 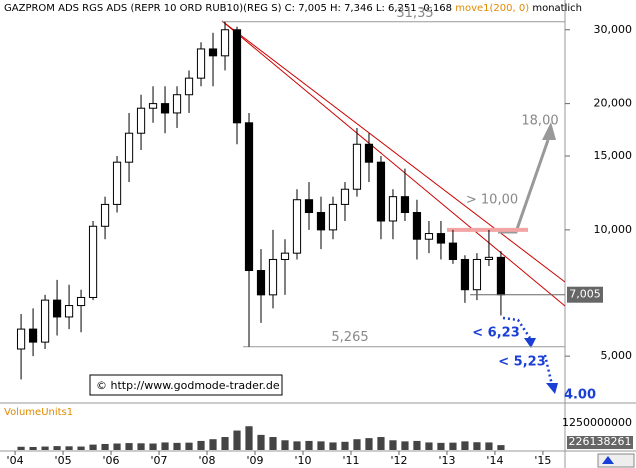 I want to click on y-tick-label: 15,000, so click(x=613, y=155).